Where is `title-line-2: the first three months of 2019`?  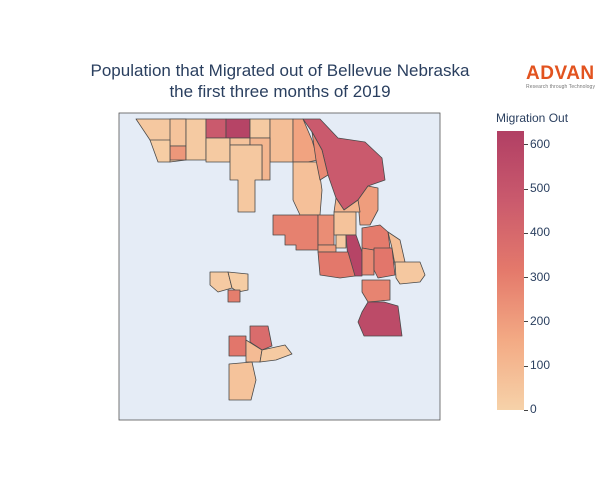
title-line-2: the first three months of 2019 is located at coordinates (280, 91).